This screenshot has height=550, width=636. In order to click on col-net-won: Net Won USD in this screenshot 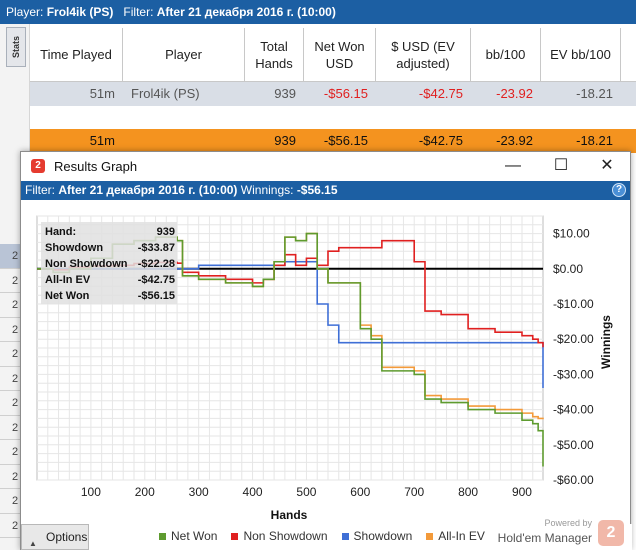, I will do `click(340, 54)`.